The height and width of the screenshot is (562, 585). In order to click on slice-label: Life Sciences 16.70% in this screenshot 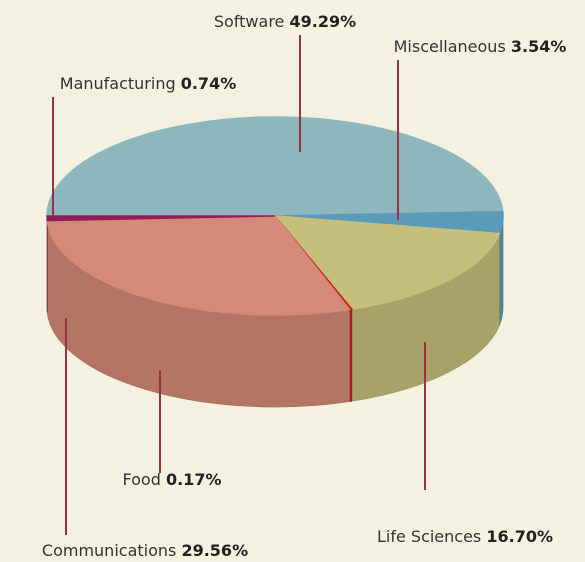, I will do `click(465, 536)`.